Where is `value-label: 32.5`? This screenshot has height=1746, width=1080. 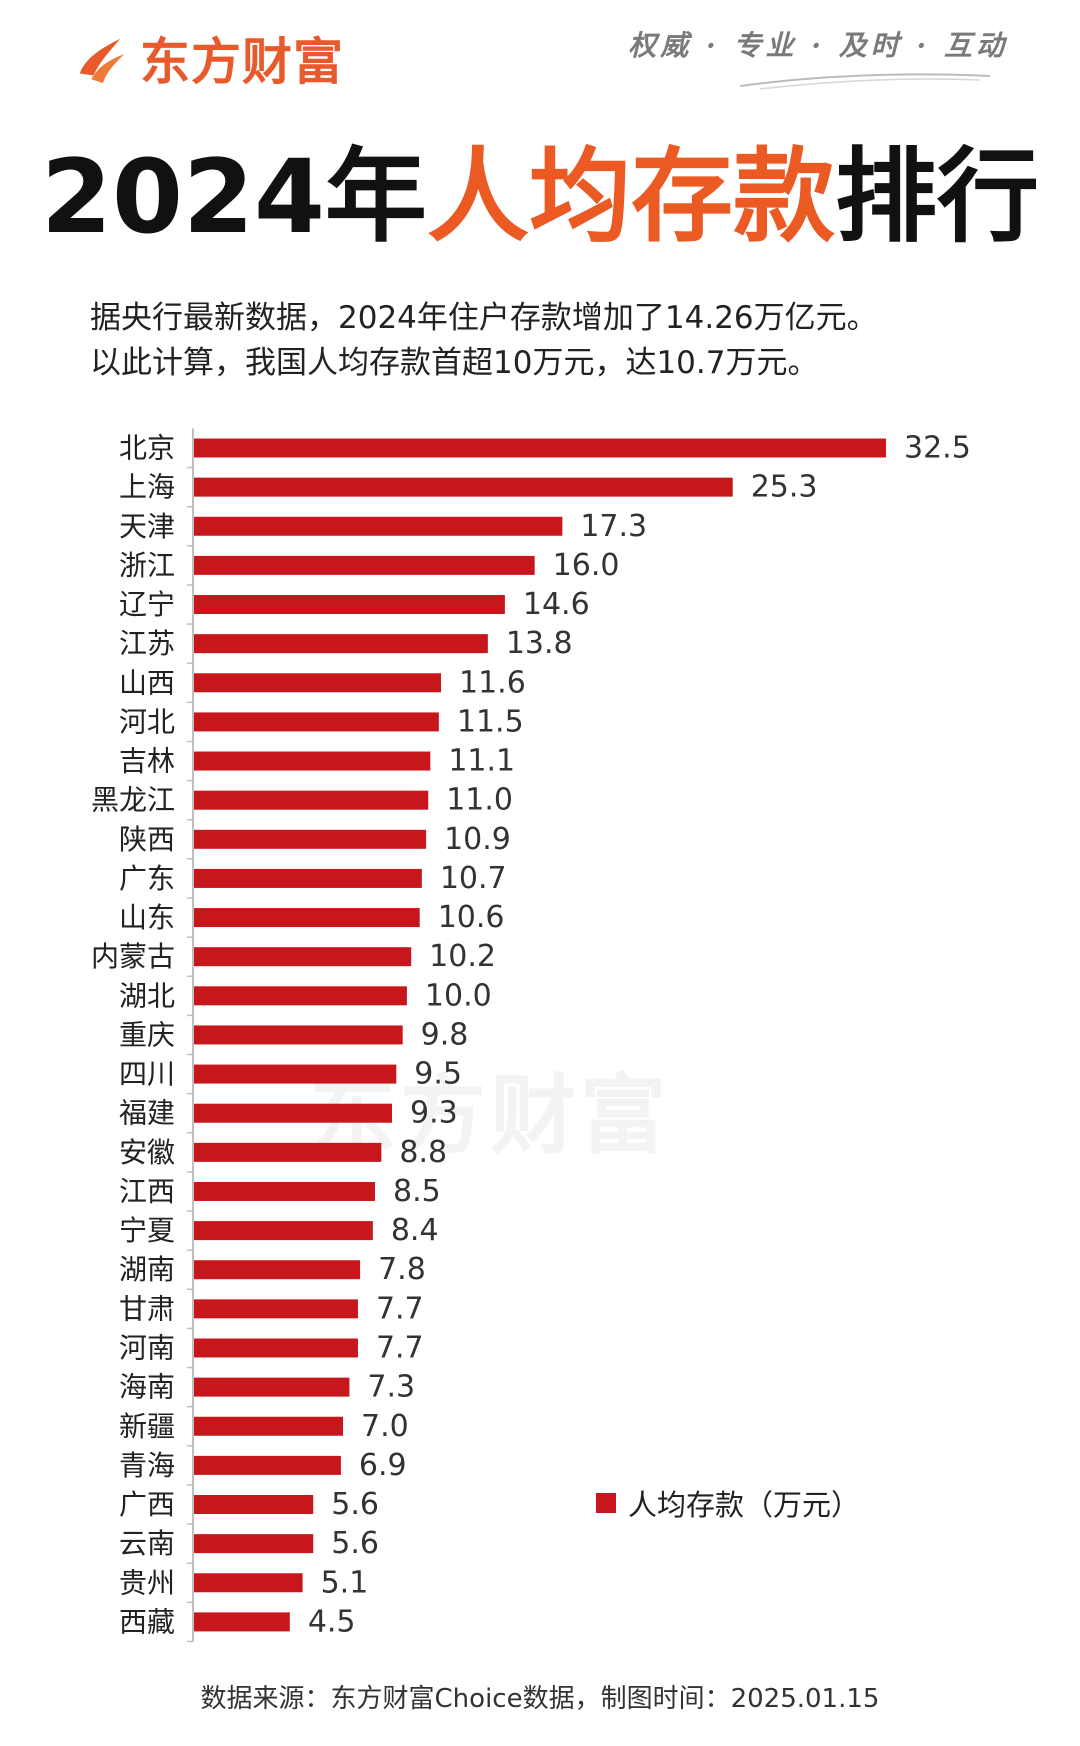
value-label: 32.5 is located at coordinates (937, 448).